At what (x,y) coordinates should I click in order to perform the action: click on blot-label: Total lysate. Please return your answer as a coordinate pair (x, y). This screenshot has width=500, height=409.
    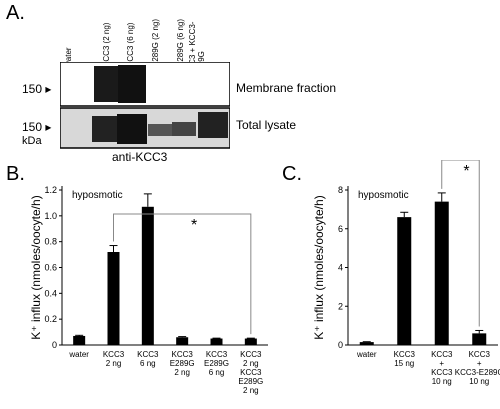
    Looking at the image, I should click on (266, 125).